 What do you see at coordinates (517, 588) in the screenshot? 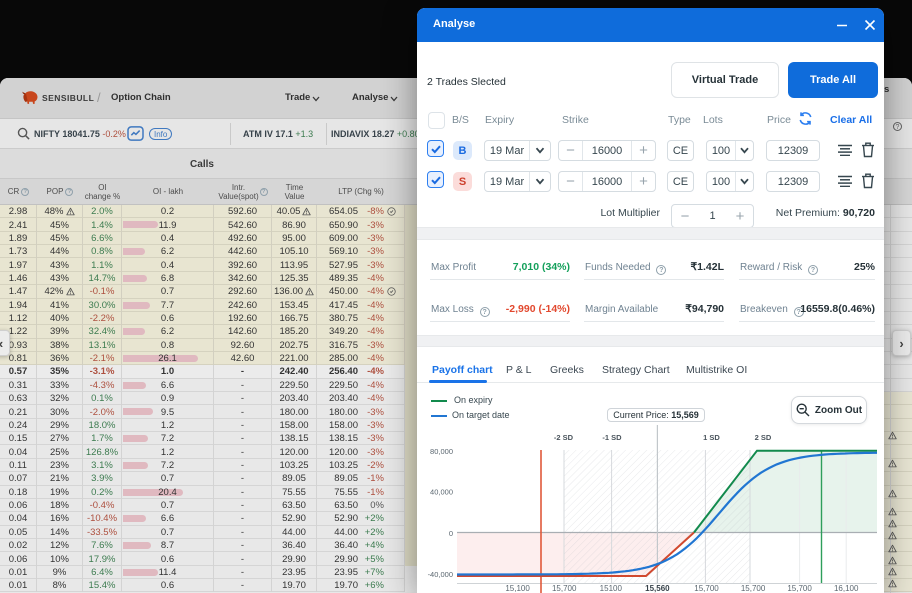
I see `svg-text: 15,100` at bounding box center [517, 588].